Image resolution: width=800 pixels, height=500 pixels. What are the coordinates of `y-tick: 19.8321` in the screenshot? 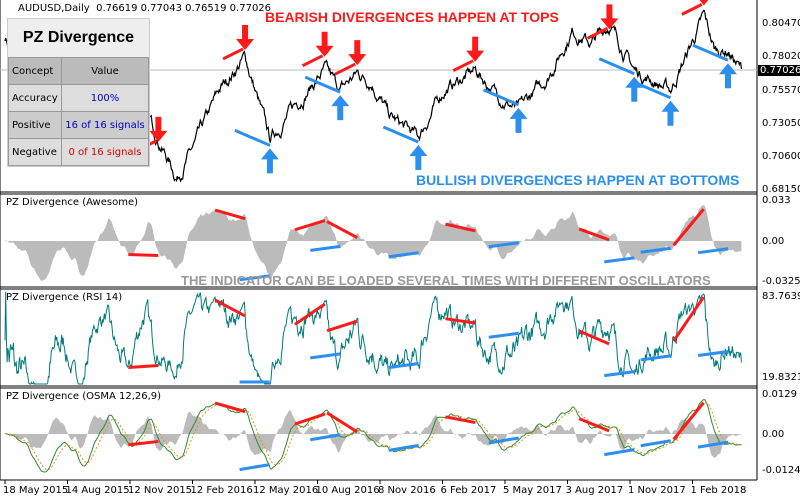 It's located at (781, 377).